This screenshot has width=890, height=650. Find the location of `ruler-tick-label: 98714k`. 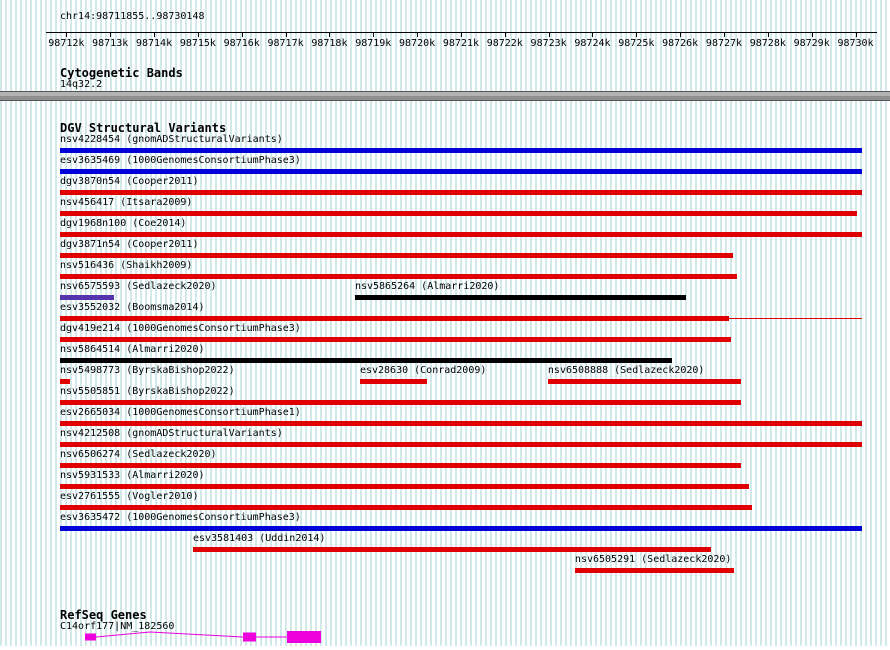

ruler-tick-label: 98714k is located at coordinates (154, 43).